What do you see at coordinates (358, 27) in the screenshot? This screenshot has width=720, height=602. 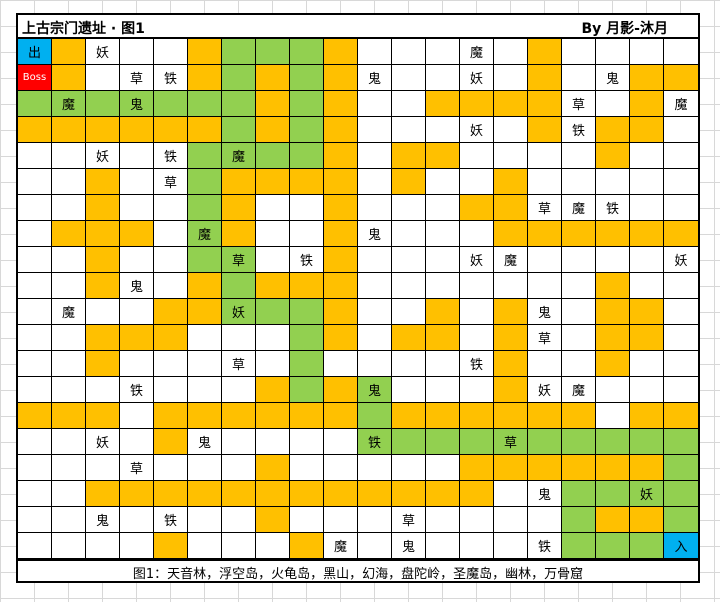 I see `title-row: 上古宗门遗址 · 图1 By 月影-沐月` at bounding box center [358, 27].